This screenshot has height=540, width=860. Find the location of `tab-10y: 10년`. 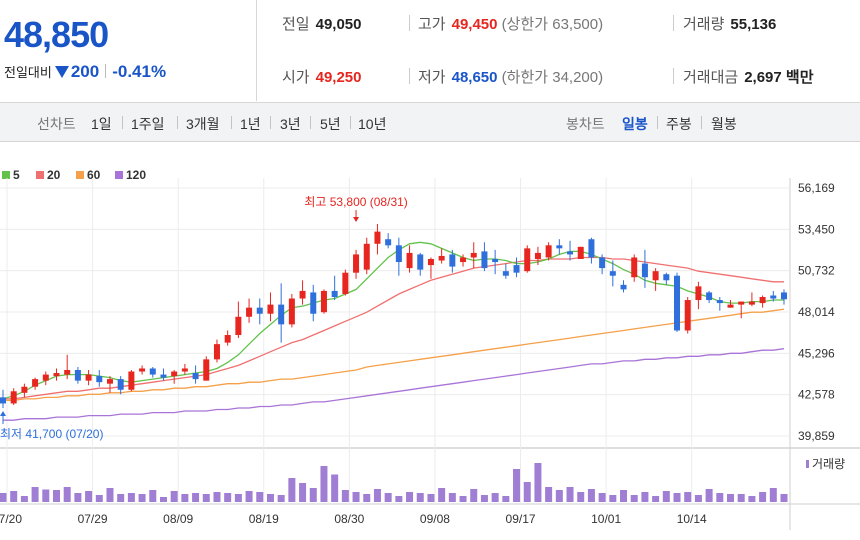

tab-10y: 10년 is located at coordinates (372, 124).